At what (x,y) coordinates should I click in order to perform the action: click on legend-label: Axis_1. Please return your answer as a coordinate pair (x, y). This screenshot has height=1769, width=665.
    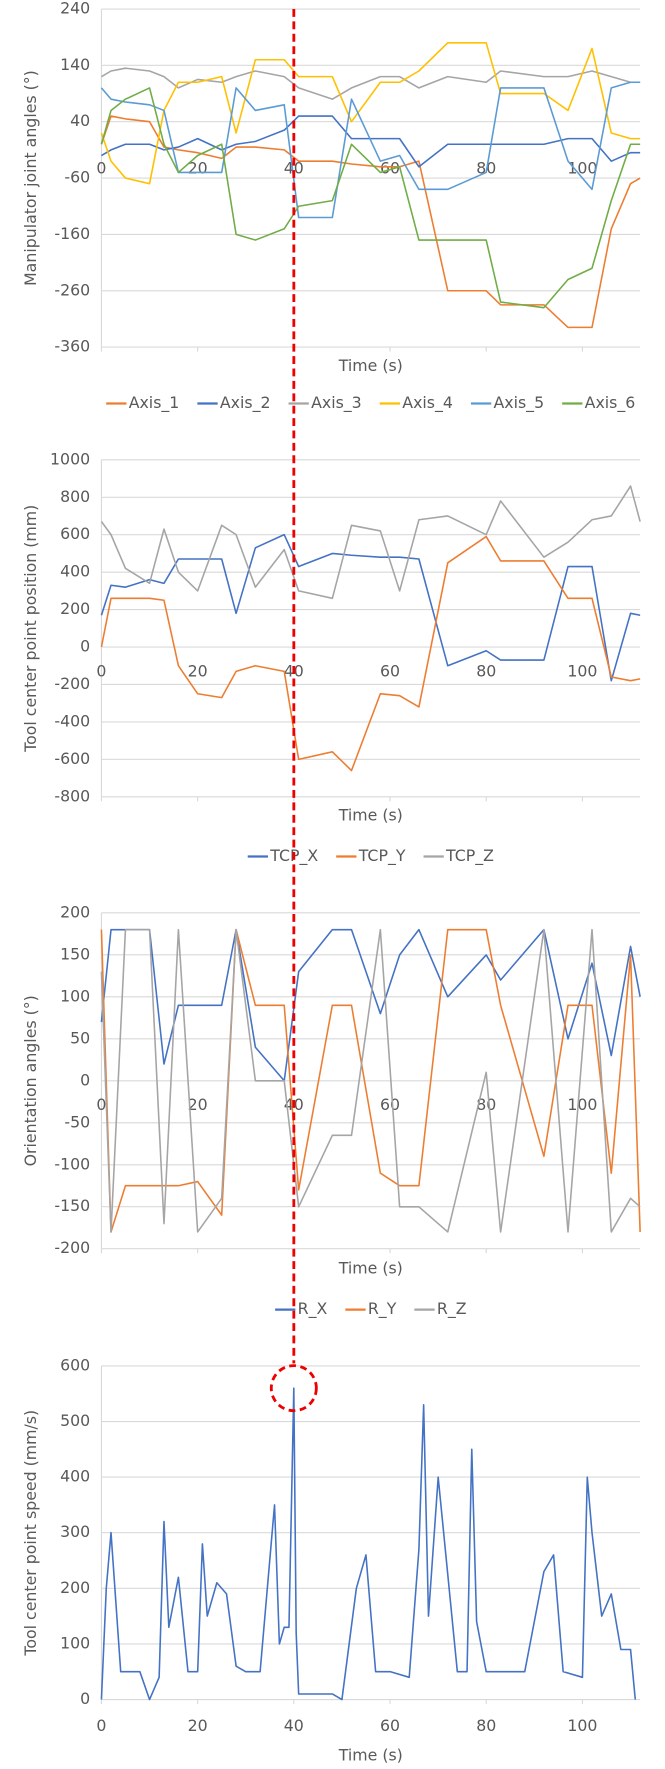
    Looking at the image, I should click on (154, 403).